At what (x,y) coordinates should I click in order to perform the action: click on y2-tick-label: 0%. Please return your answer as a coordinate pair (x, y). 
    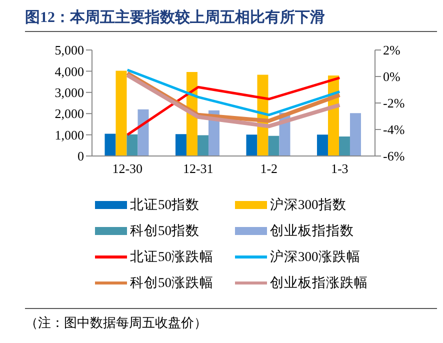
    Looking at the image, I should click on (391, 76).